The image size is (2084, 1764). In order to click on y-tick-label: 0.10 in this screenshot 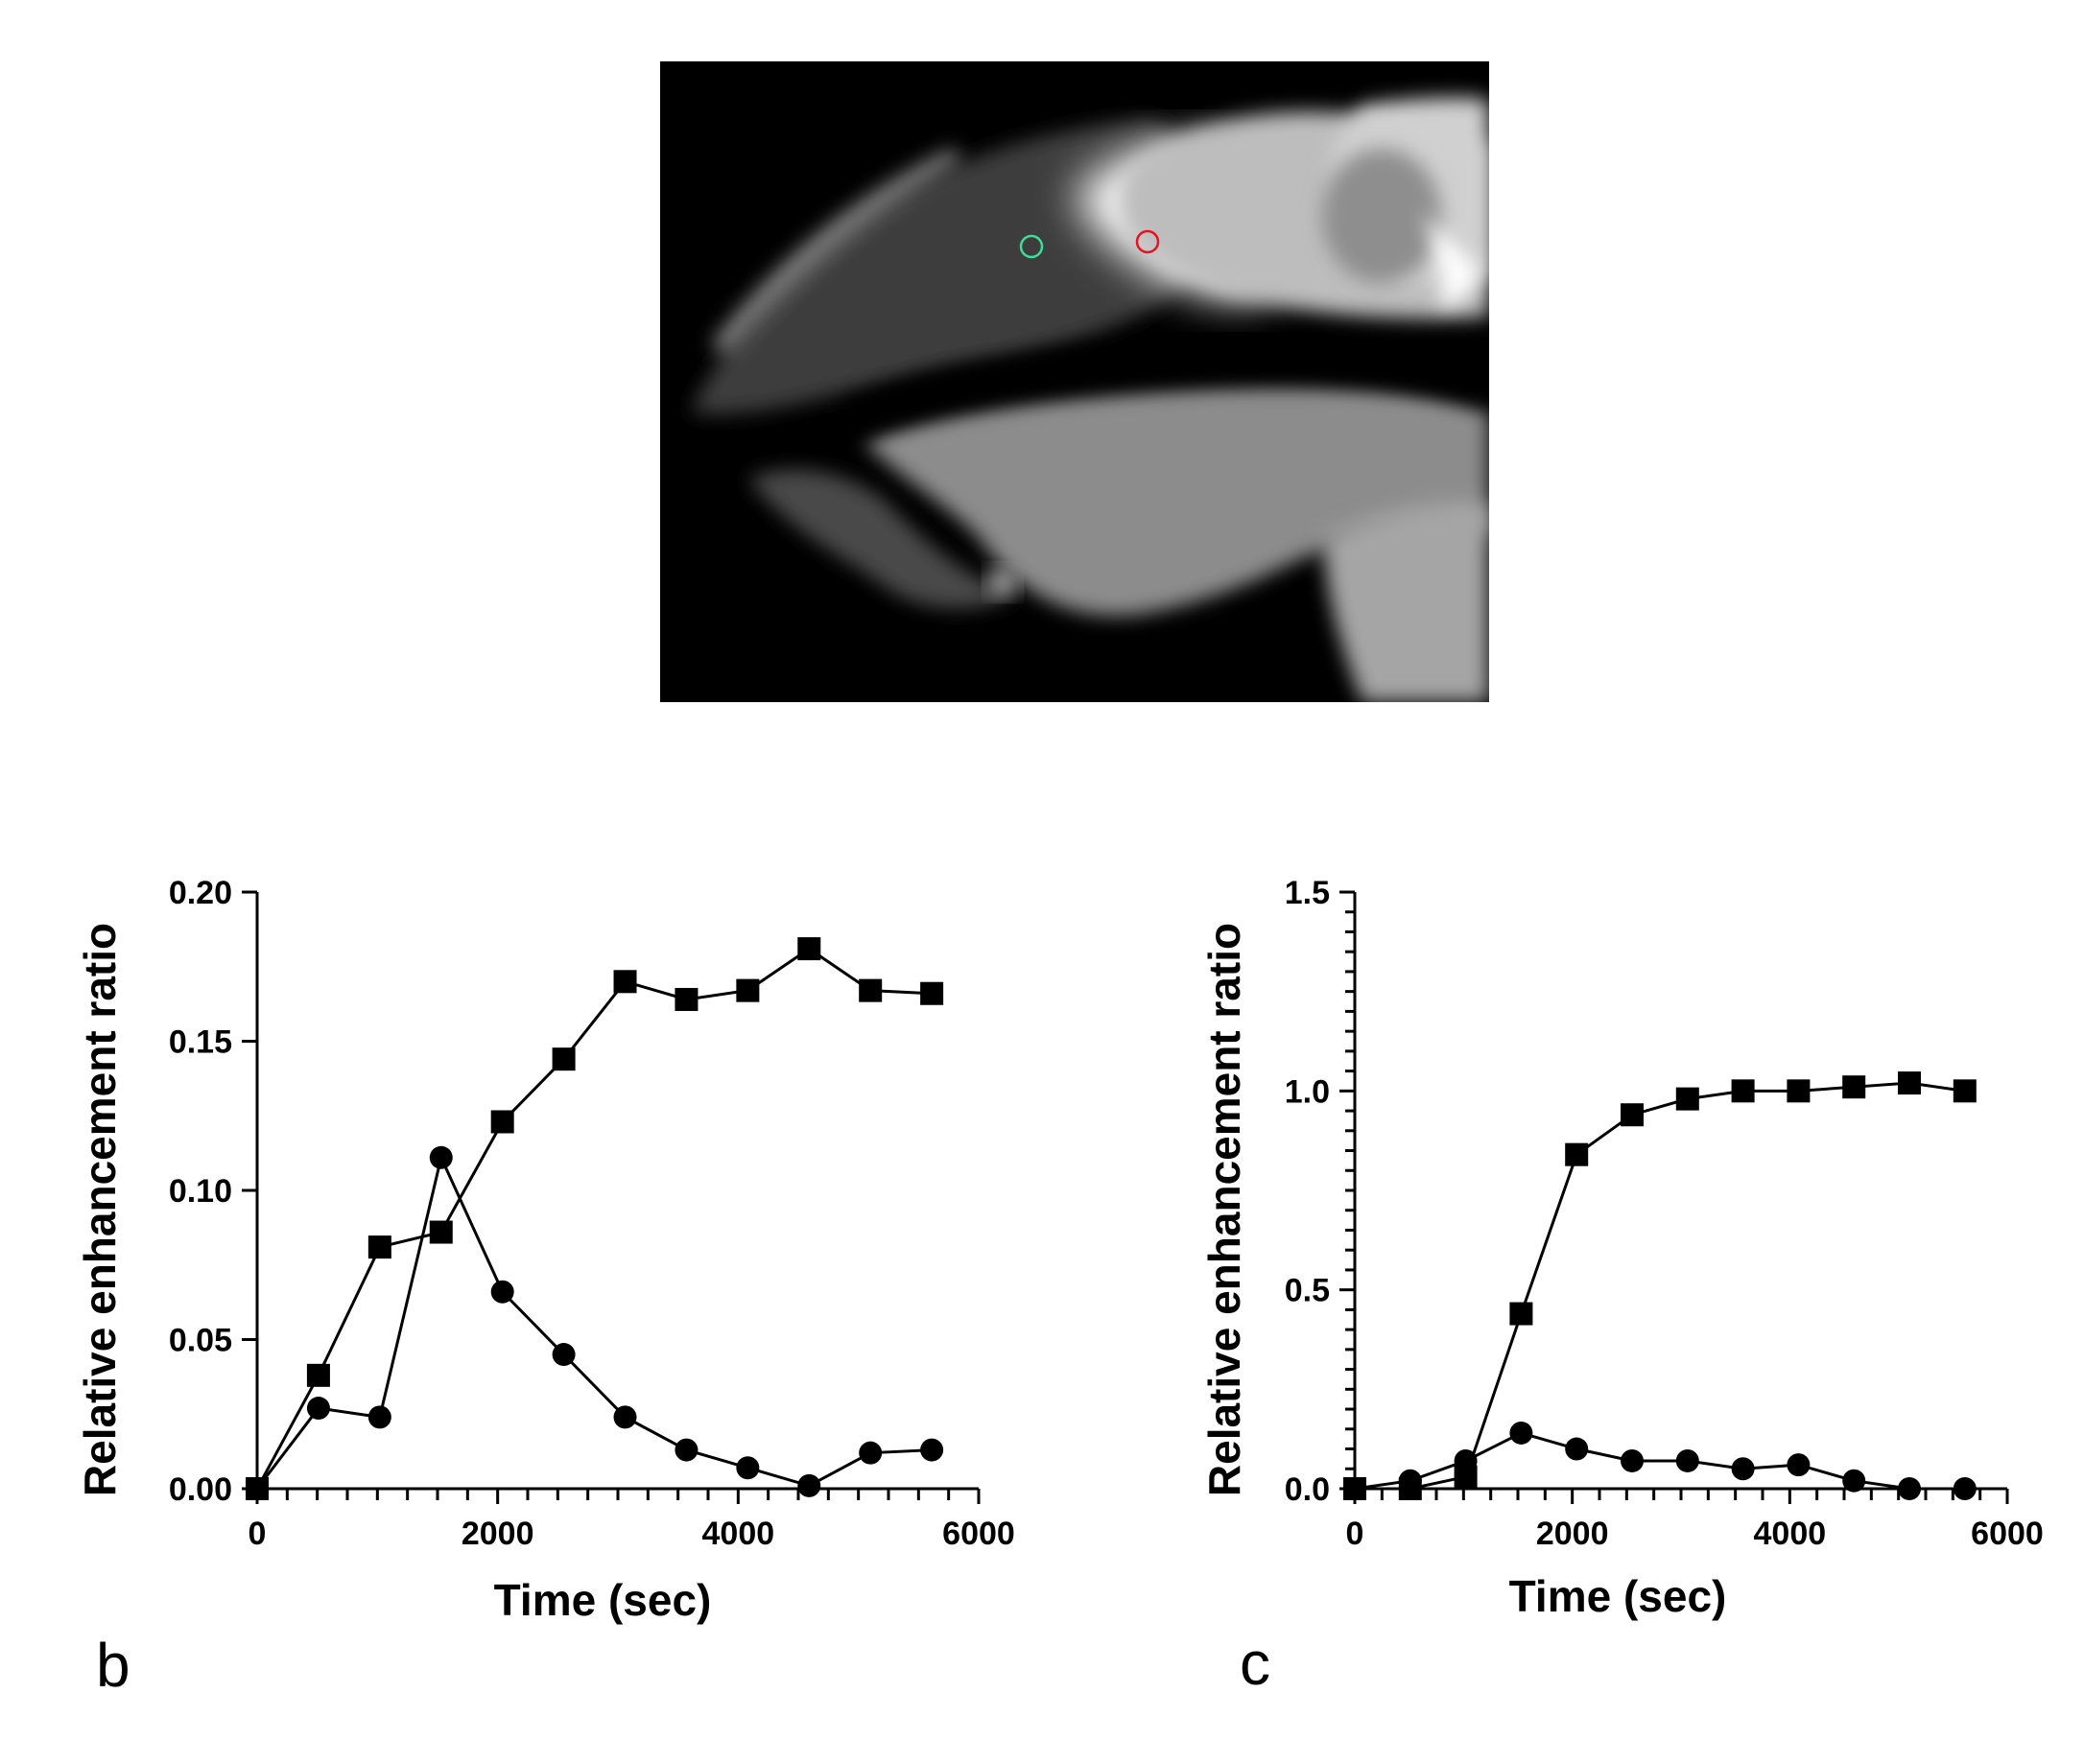, I will do `click(200, 1192)`.